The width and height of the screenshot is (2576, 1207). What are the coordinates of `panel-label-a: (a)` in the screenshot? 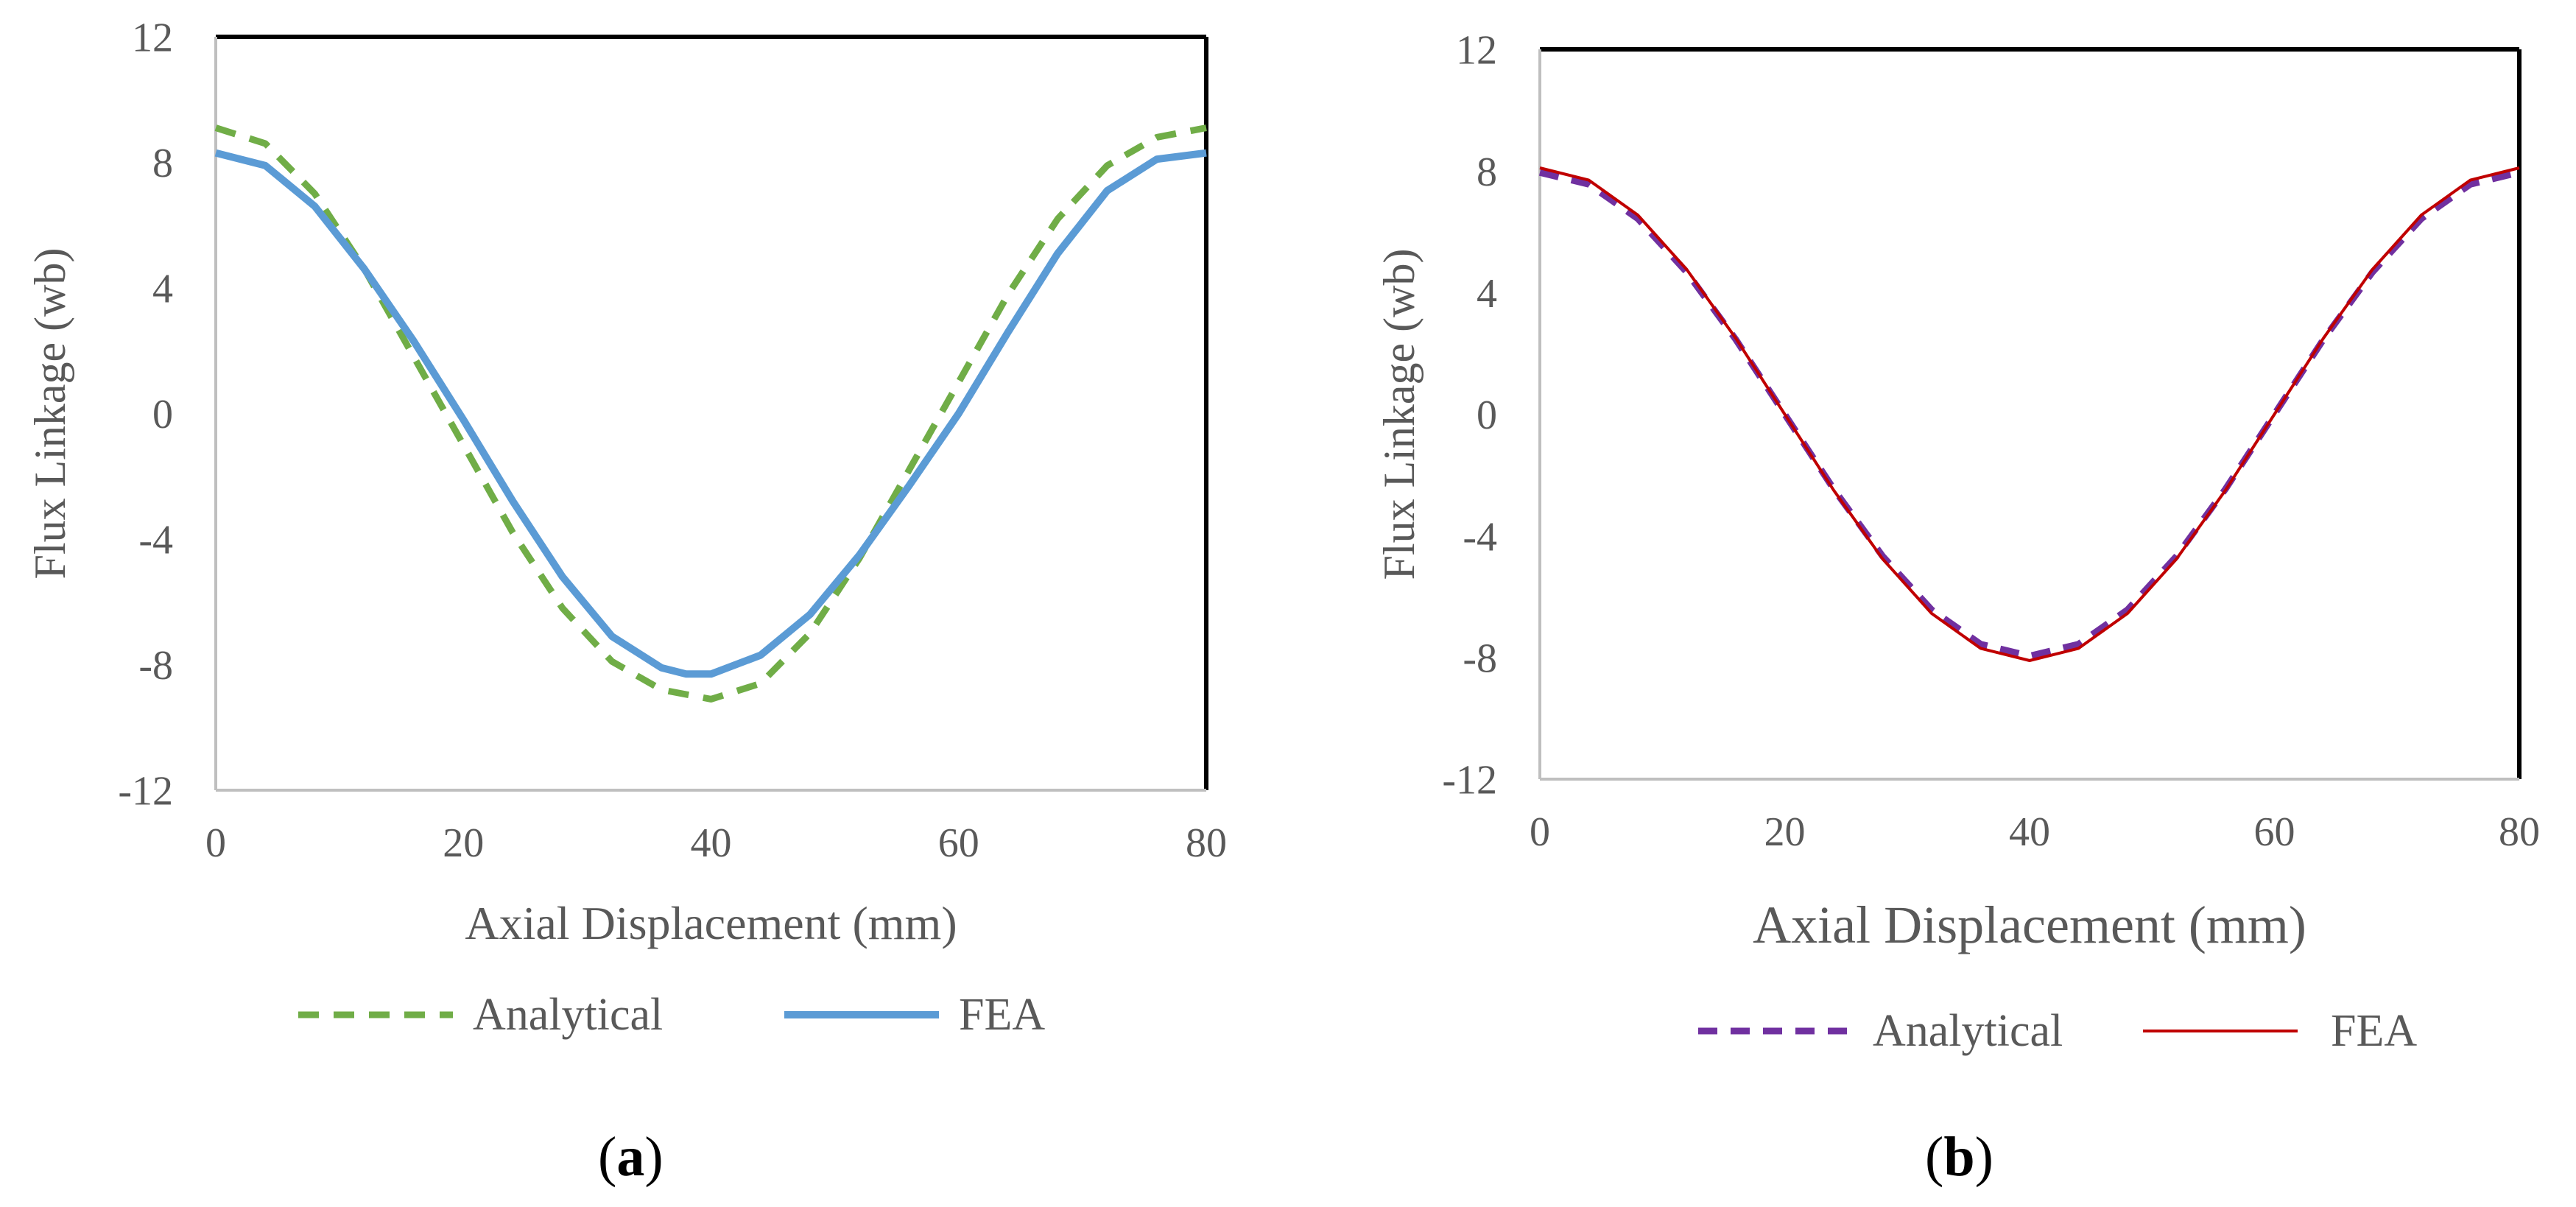 It's located at (631, 1157).